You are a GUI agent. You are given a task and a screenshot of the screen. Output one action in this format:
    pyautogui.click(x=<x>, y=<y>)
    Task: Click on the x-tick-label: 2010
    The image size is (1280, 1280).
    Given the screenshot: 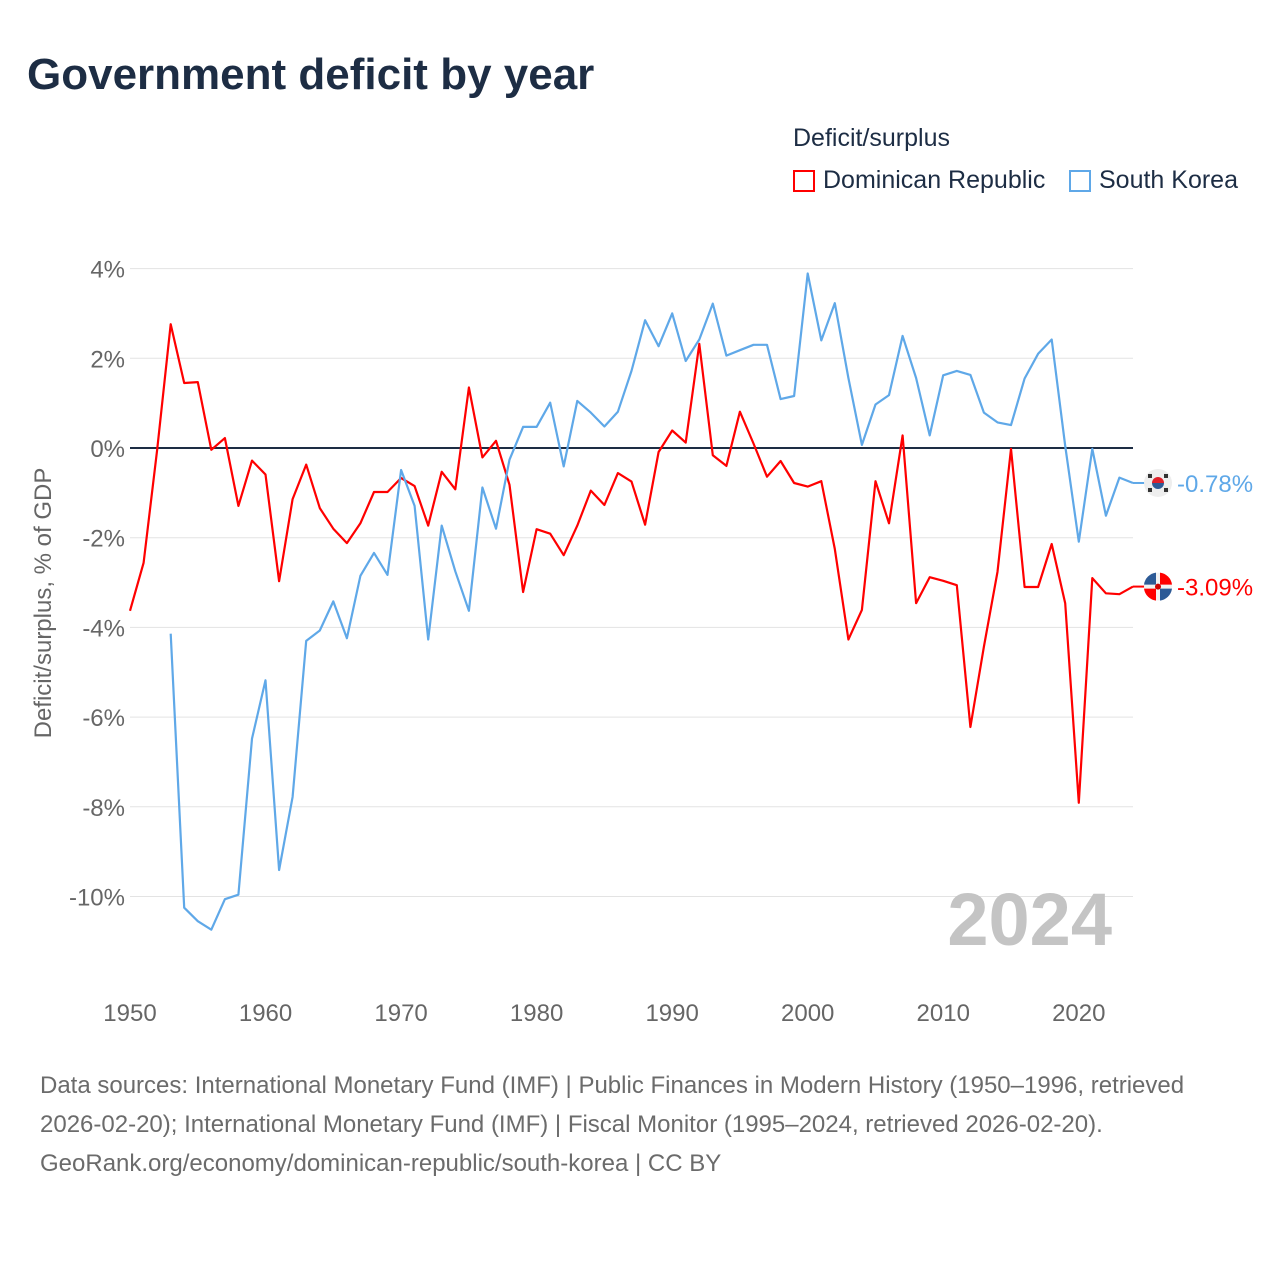 What is the action you would take?
    pyautogui.click(x=943, y=1013)
    